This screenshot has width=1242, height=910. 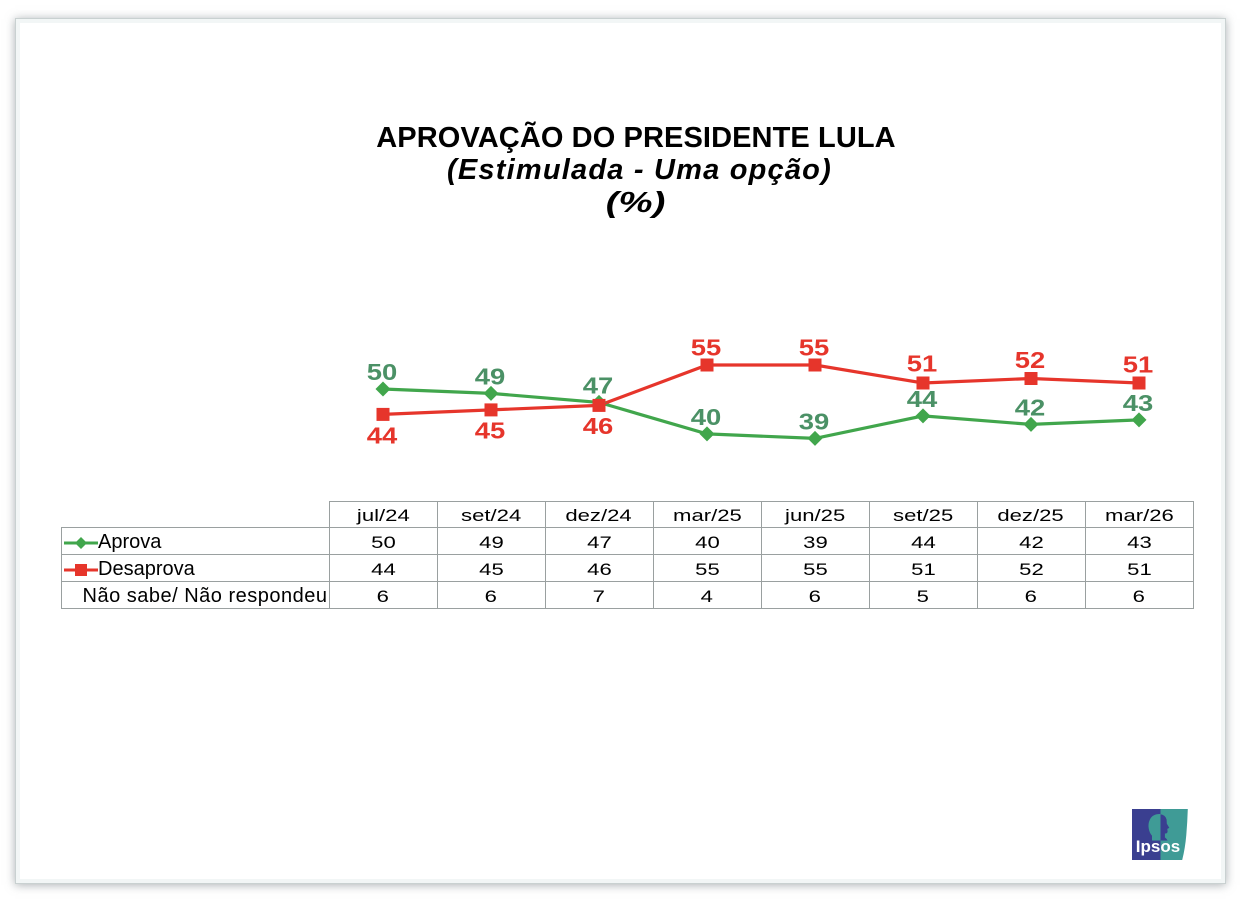 What do you see at coordinates (1138, 403) in the screenshot?
I see `svg-text: 43` at bounding box center [1138, 403].